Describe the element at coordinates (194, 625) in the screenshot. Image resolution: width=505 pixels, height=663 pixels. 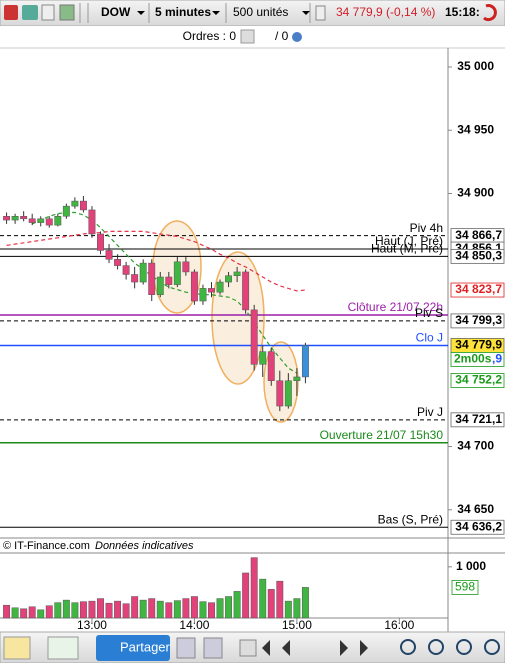
I see `x-tick-label: 14:00` at that location.